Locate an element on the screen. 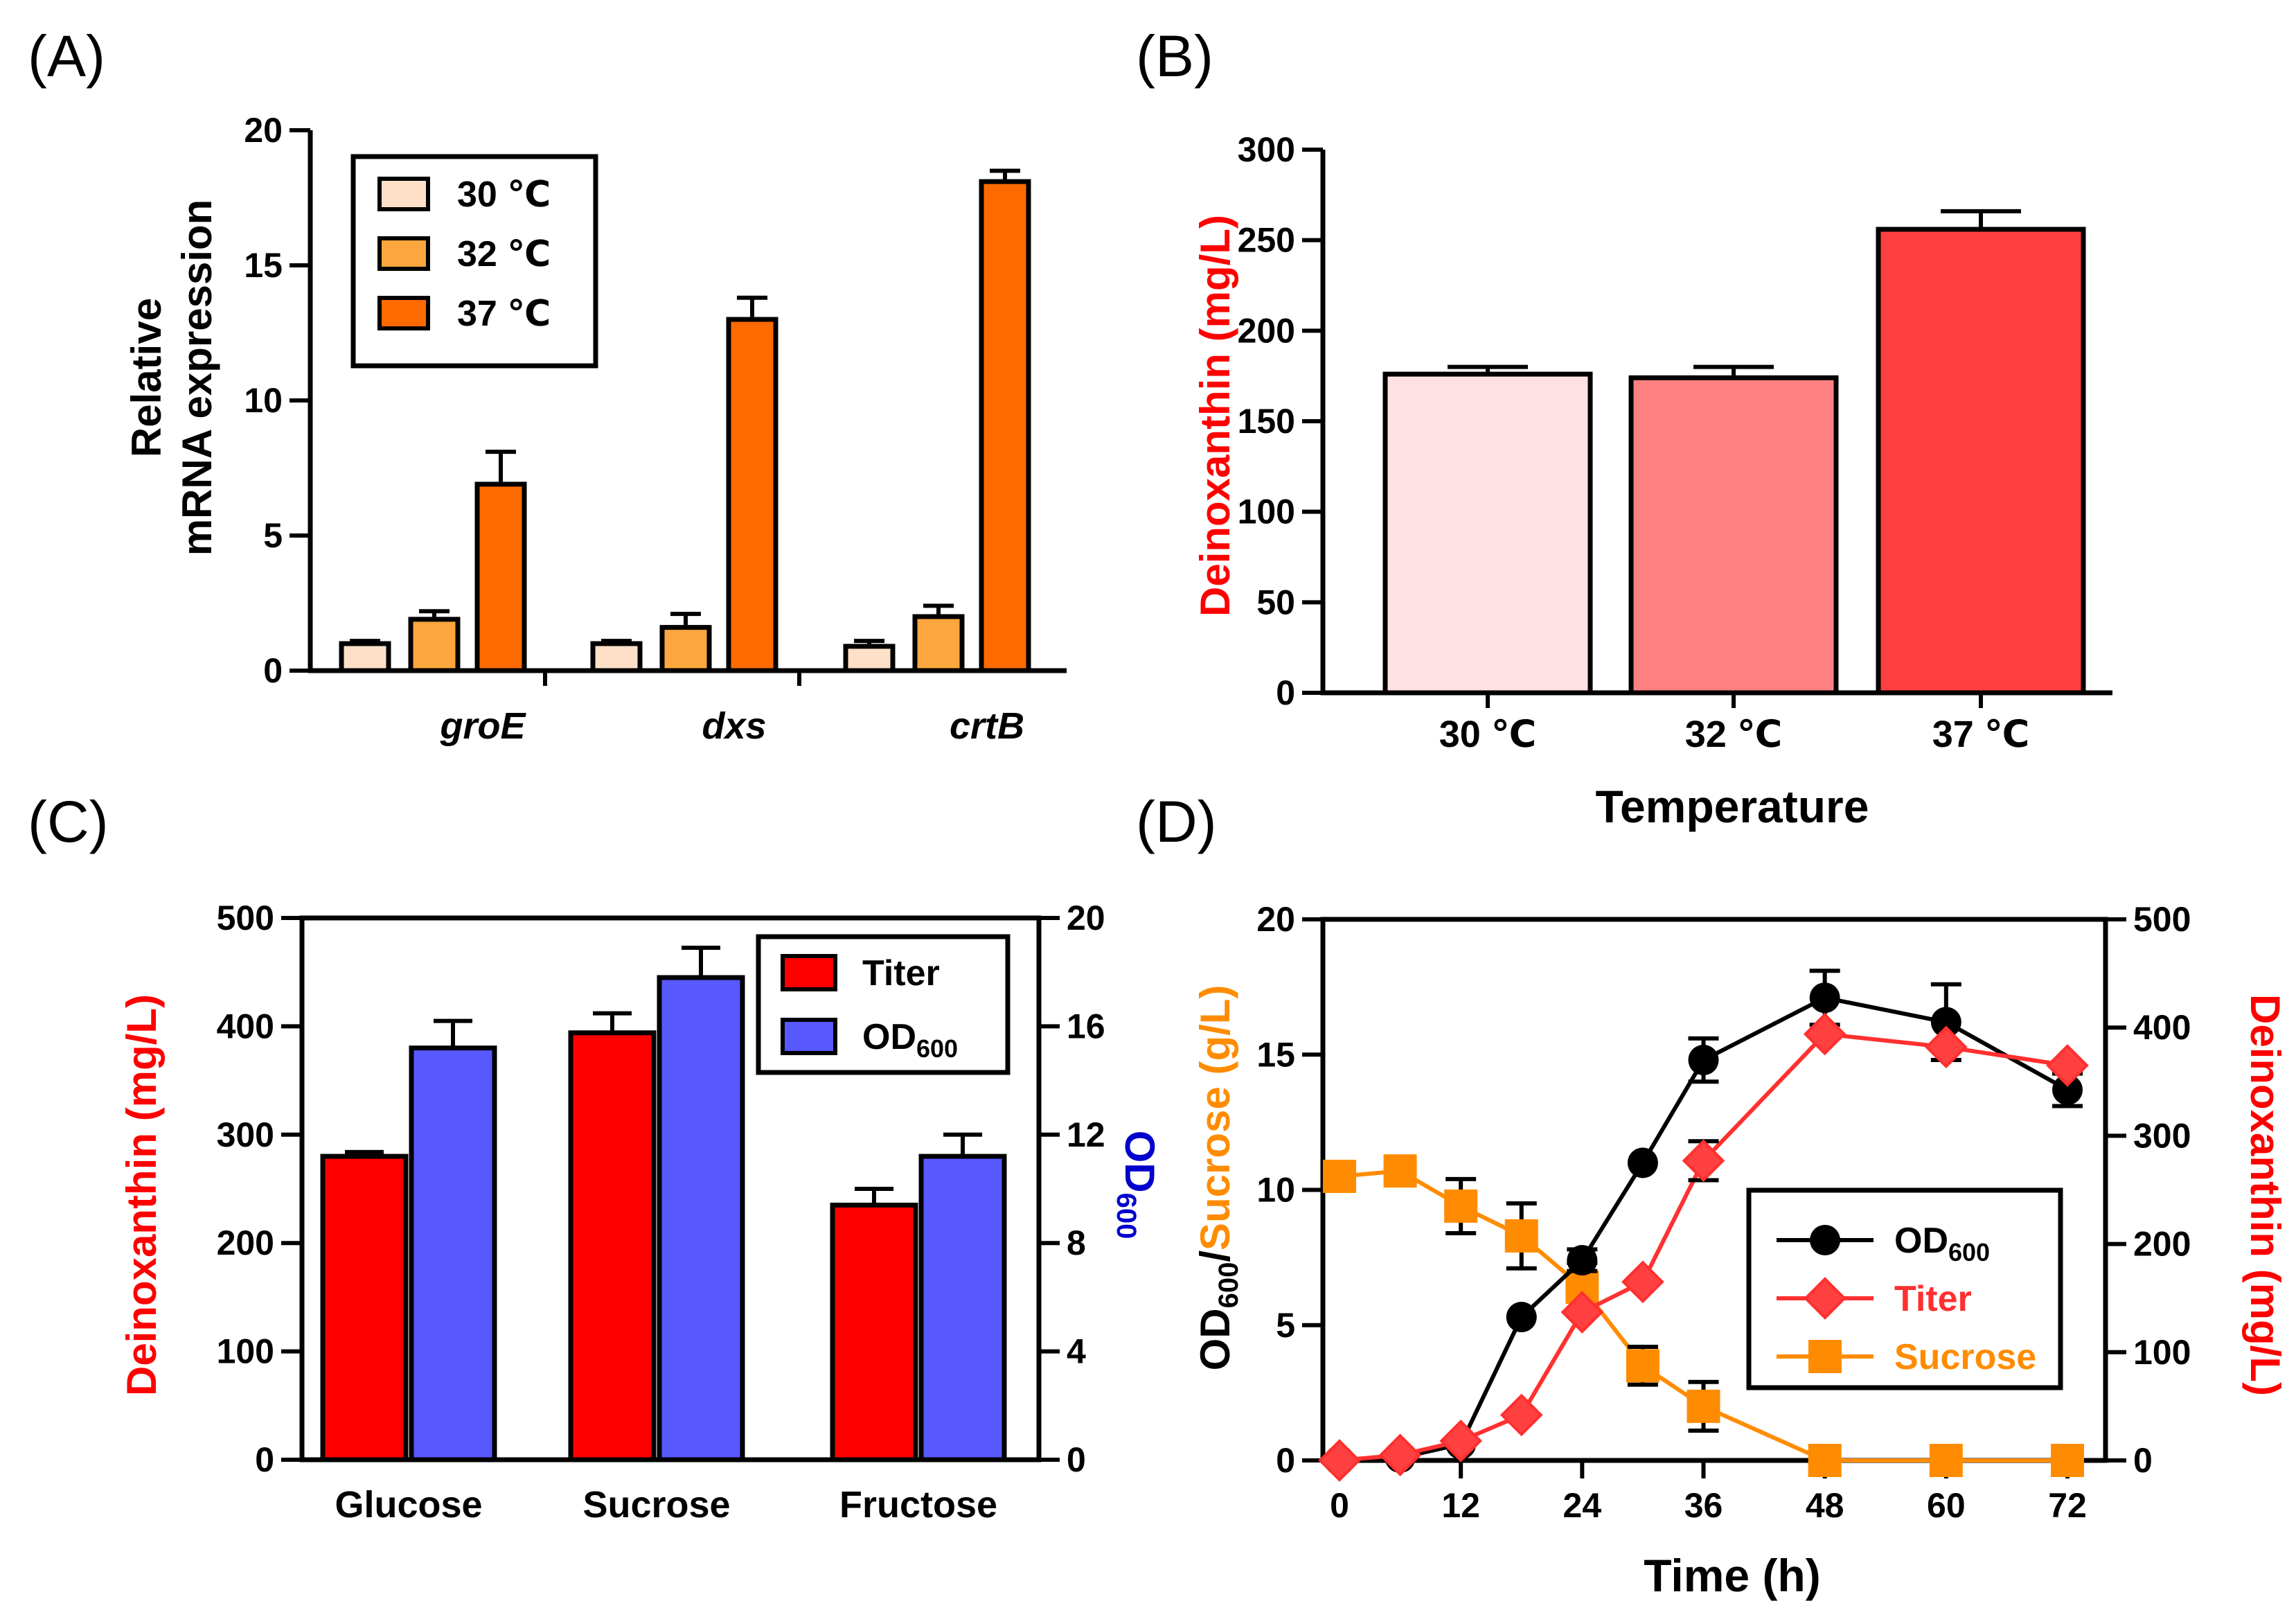  panel-d-ytick-label: 0 is located at coordinates (1285, 1460).